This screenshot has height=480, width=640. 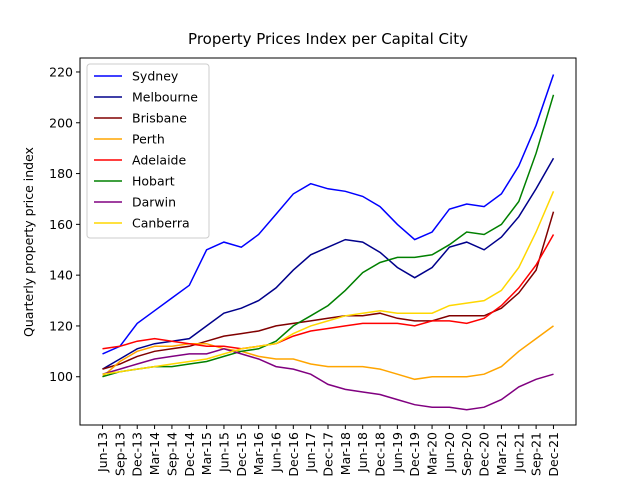 I want to click on legend-label: Brisbane, so click(x=159, y=118).